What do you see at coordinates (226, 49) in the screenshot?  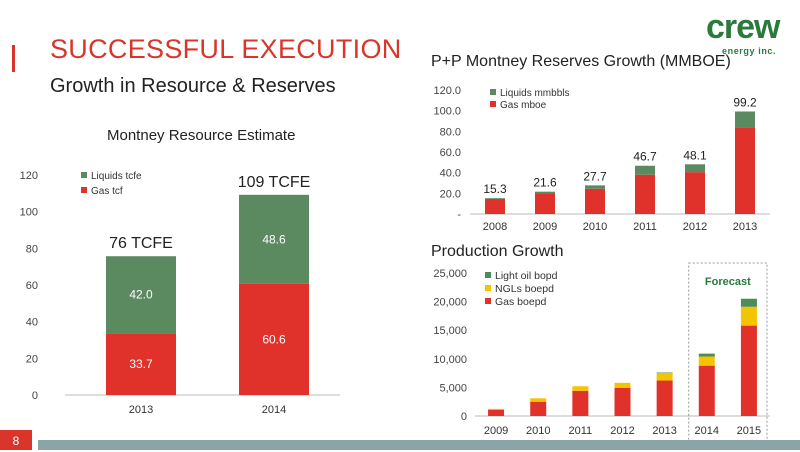 I see `slide-title: SUCCESSFUL EXECUTION` at bounding box center [226, 49].